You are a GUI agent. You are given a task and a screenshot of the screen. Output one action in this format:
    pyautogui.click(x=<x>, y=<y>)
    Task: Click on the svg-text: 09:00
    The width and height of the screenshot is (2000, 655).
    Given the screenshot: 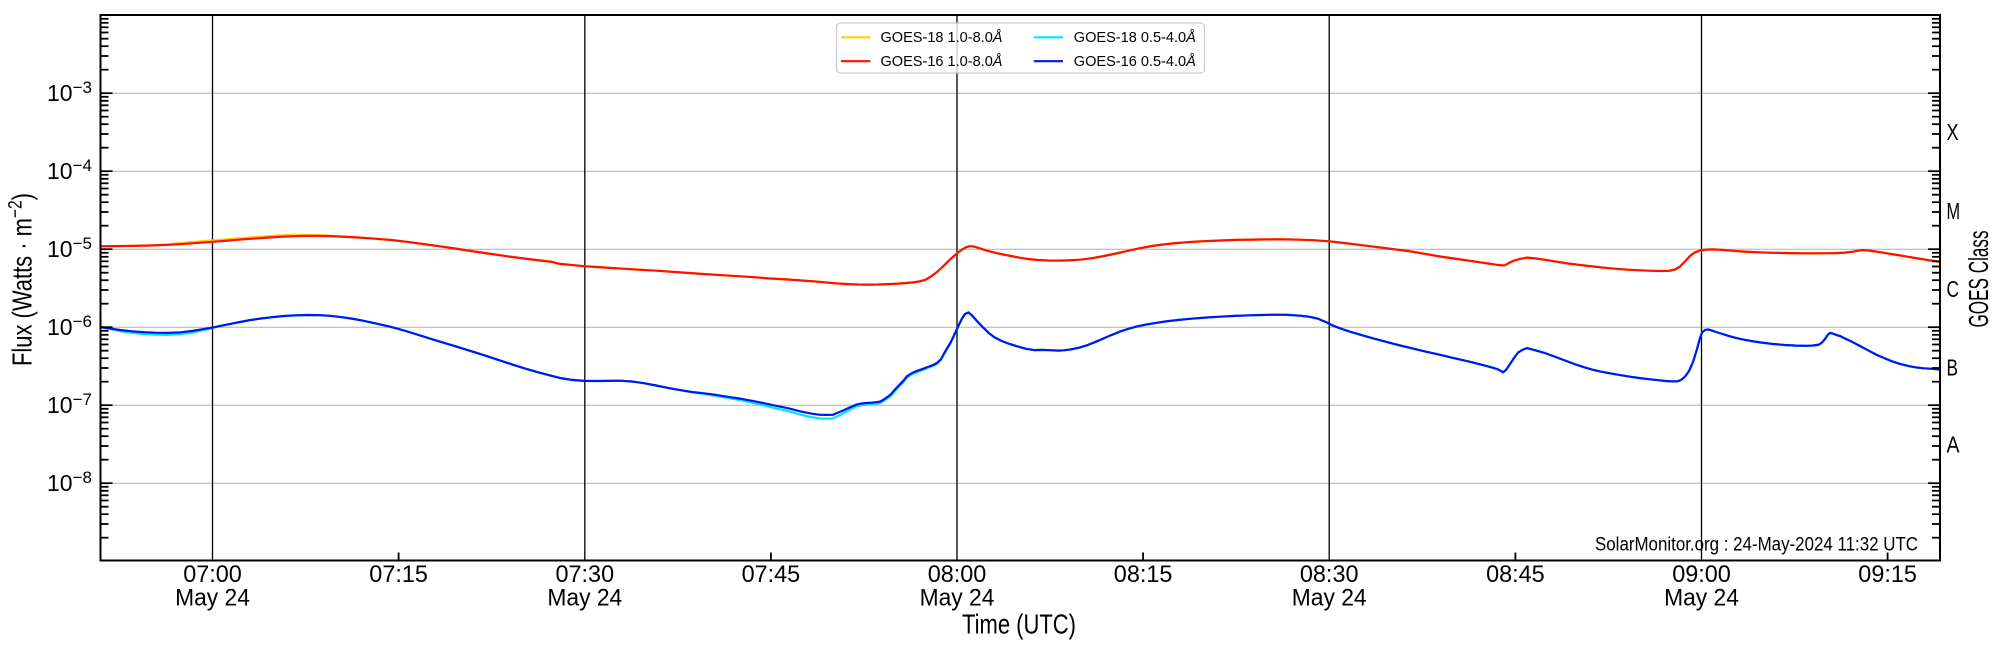 What is the action you would take?
    pyautogui.click(x=1701, y=574)
    